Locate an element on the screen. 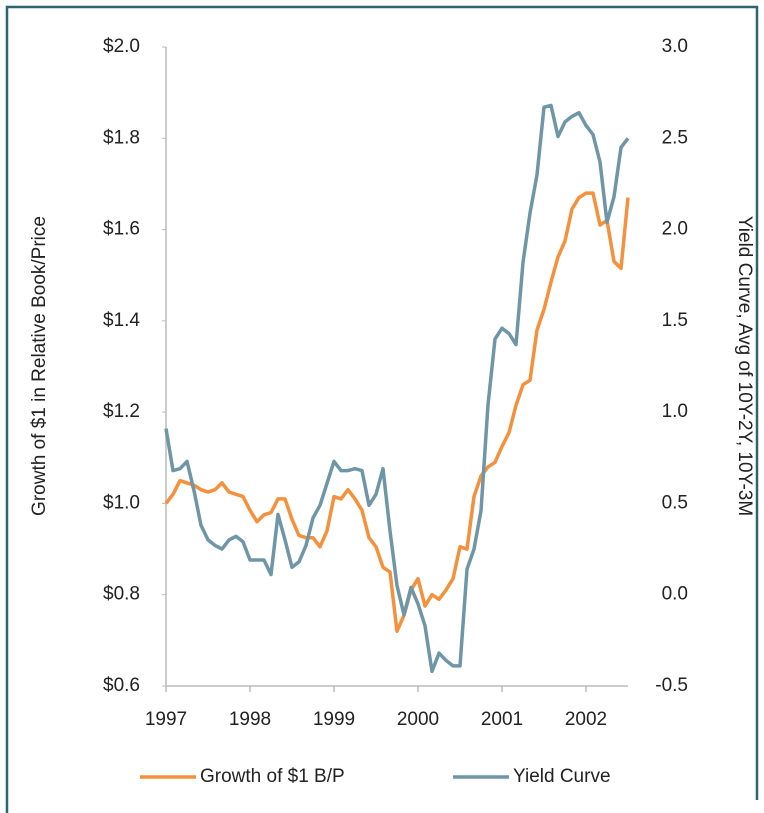  y-tick-label: $1.2 is located at coordinates (121, 411).